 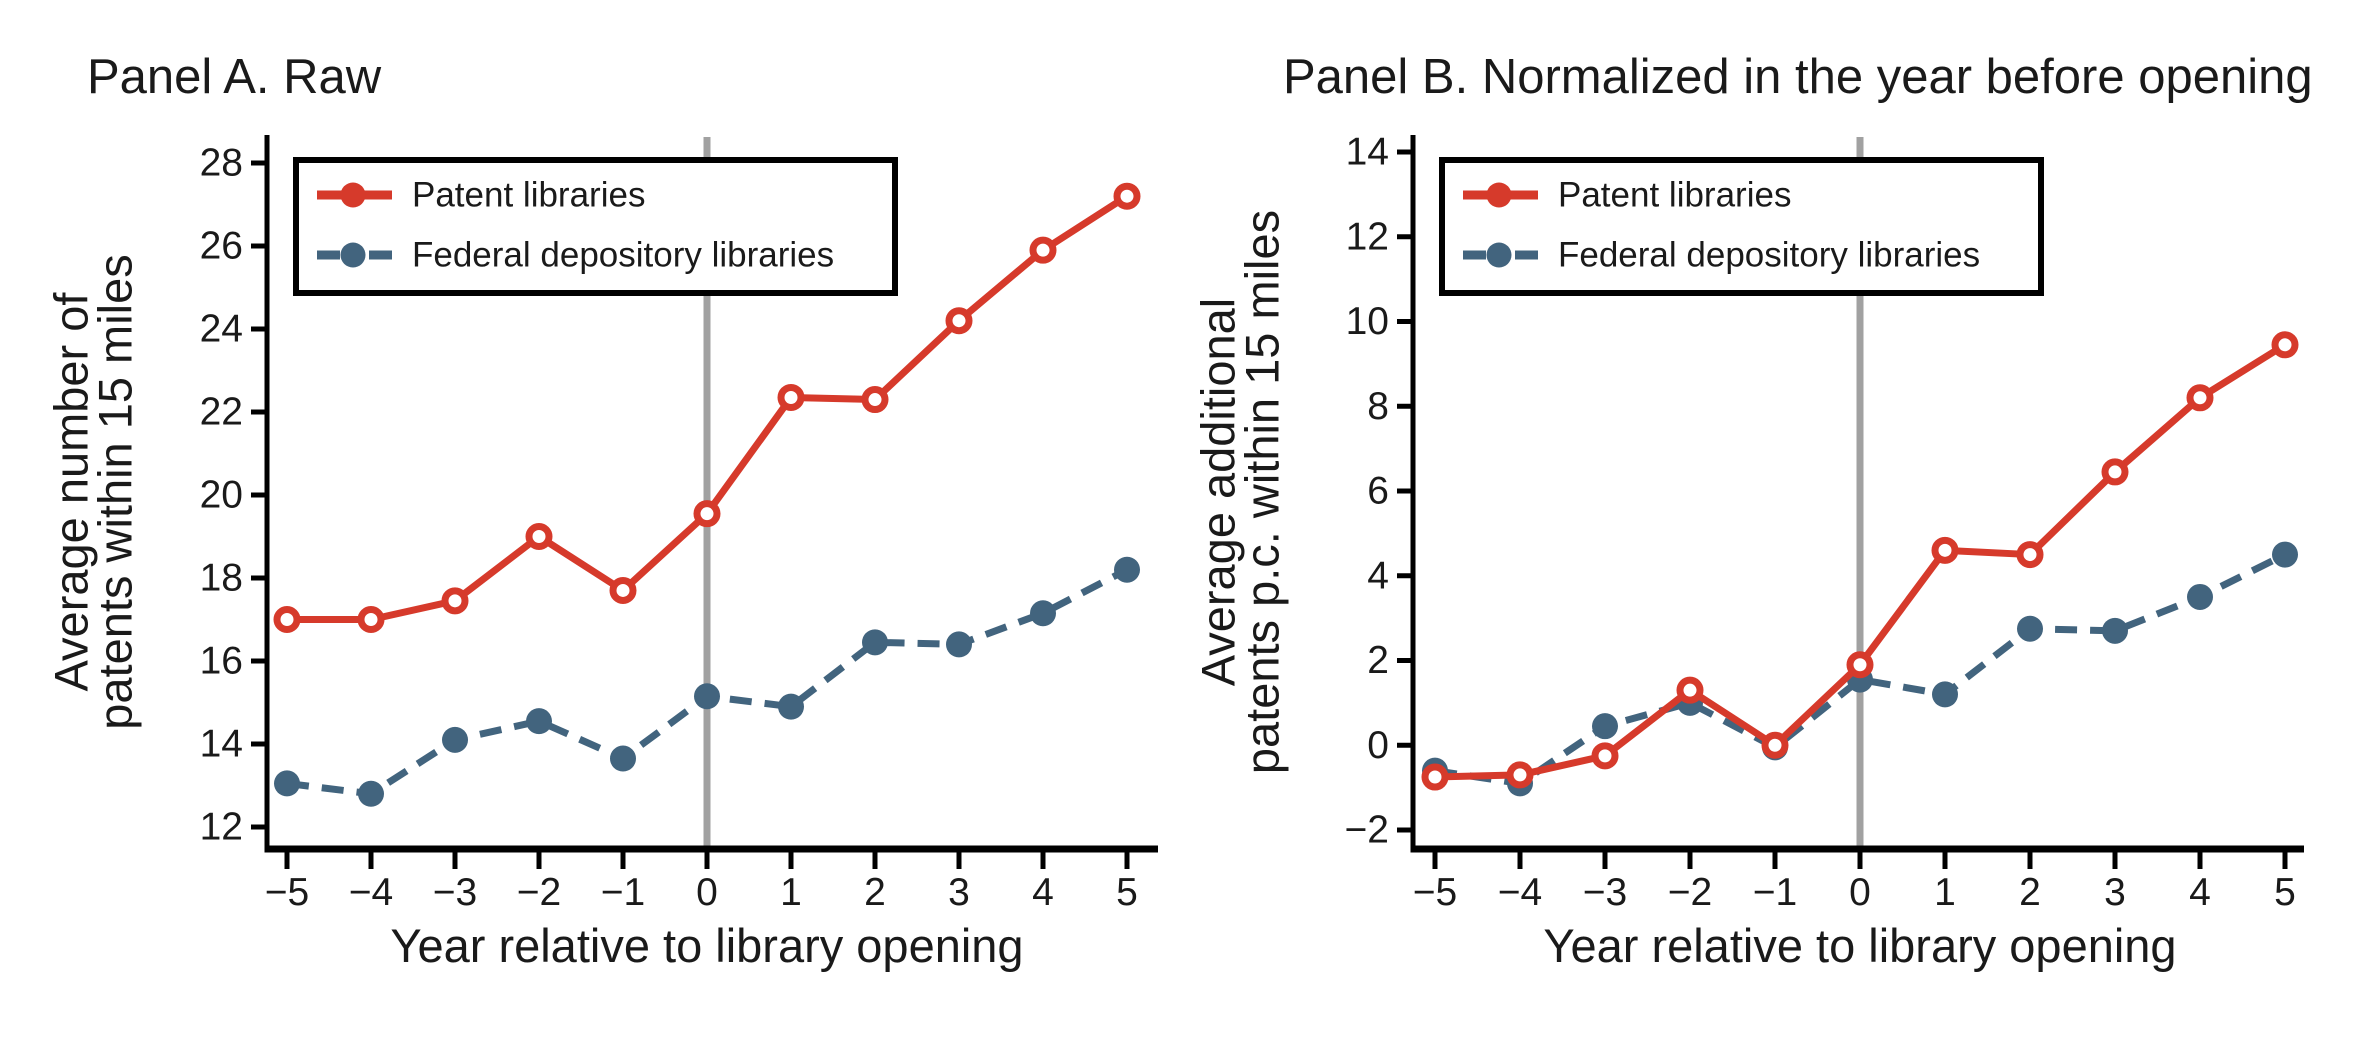 What do you see at coordinates (1859, 945) in the screenshot?
I see `panel-b-x-axis-title: Year relative to library opening` at bounding box center [1859, 945].